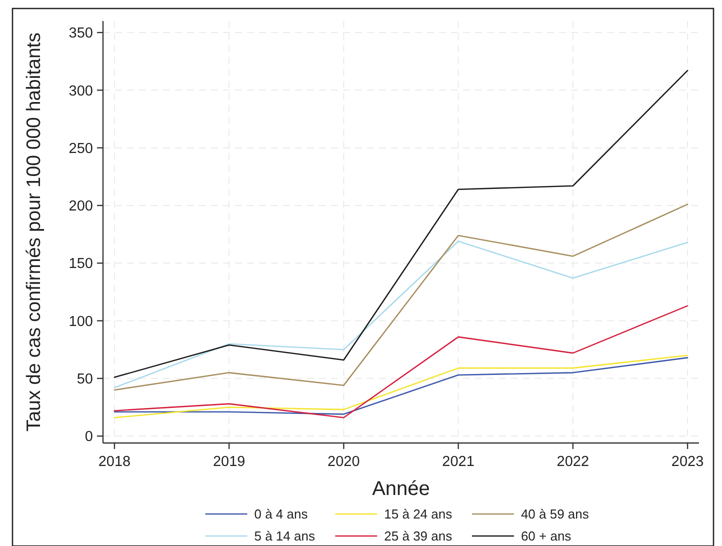 The image size is (722, 546). I want to click on x-tick-label: 2022, so click(573, 462).